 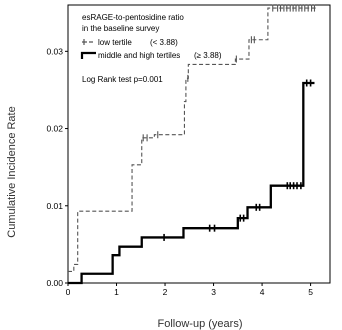 What do you see at coordinates (54, 206) in the screenshot?
I see `y-tick-label: 0.01` at bounding box center [54, 206].